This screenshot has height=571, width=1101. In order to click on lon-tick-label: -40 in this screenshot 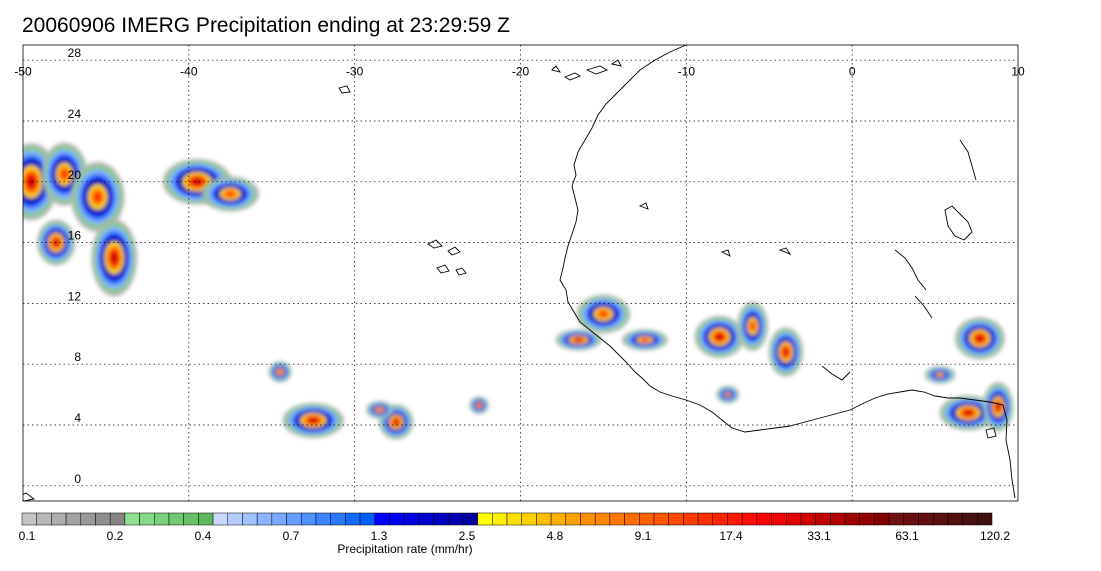, I will do `click(189, 71)`.